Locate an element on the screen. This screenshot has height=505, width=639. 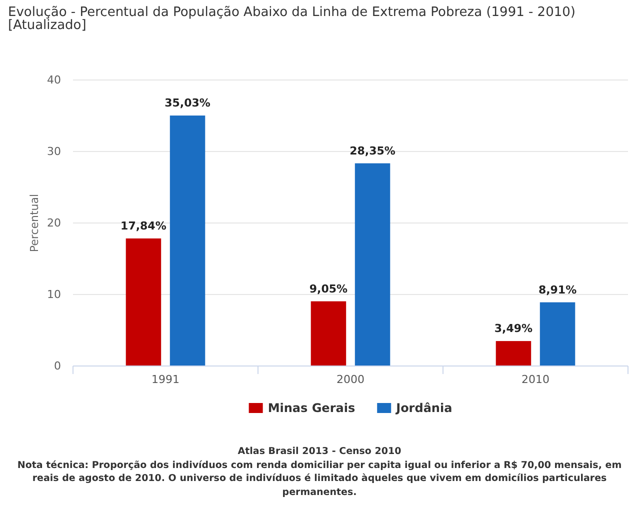
x-tick-label: 1991 is located at coordinates (166, 379).